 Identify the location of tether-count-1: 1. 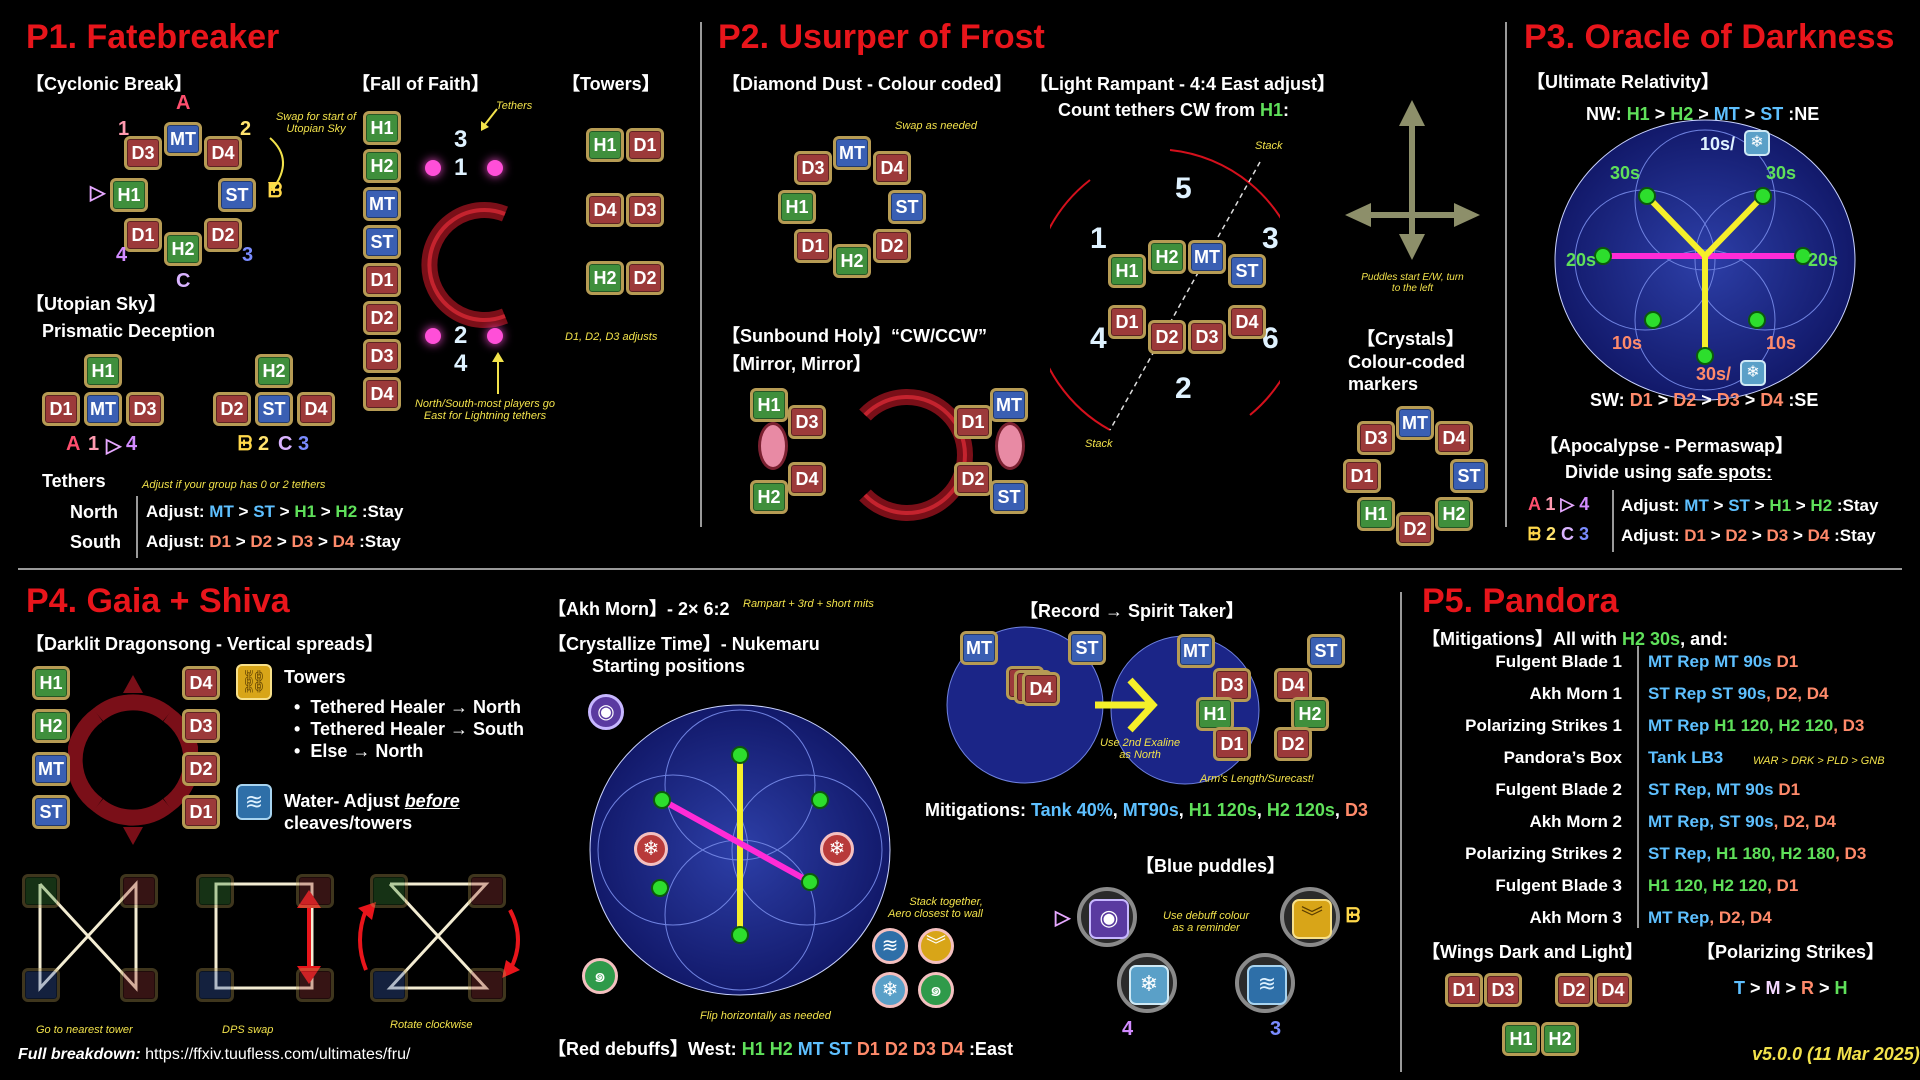
(1098, 238).